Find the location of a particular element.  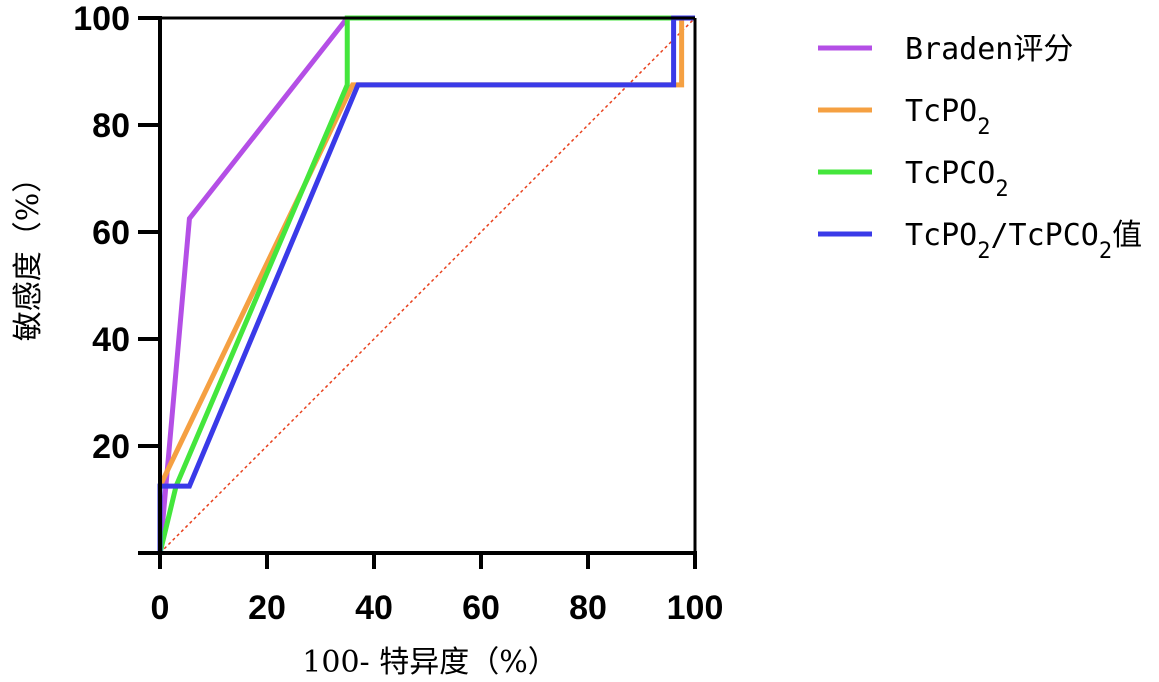

legend-label-2: TcPCO2 is located at coordinates (957, 179).